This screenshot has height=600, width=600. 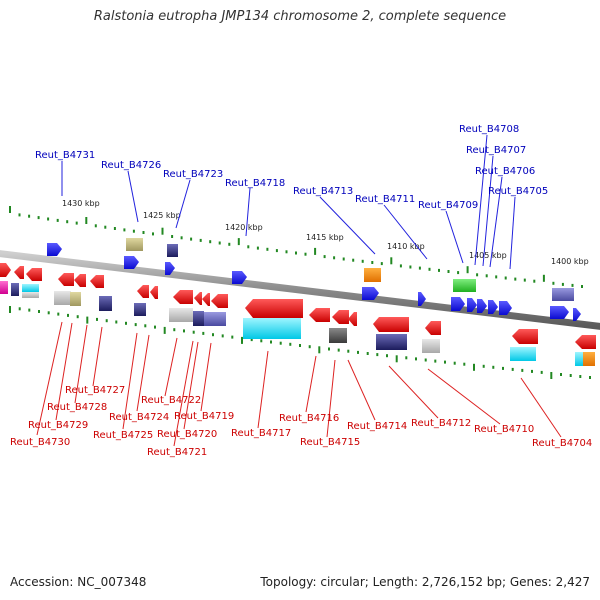 What do you see at coordinates (171, 400) in the screenshot?
I see `gene-label-reut-b4722: Reut_B4722` at bounding box center [171, 400].